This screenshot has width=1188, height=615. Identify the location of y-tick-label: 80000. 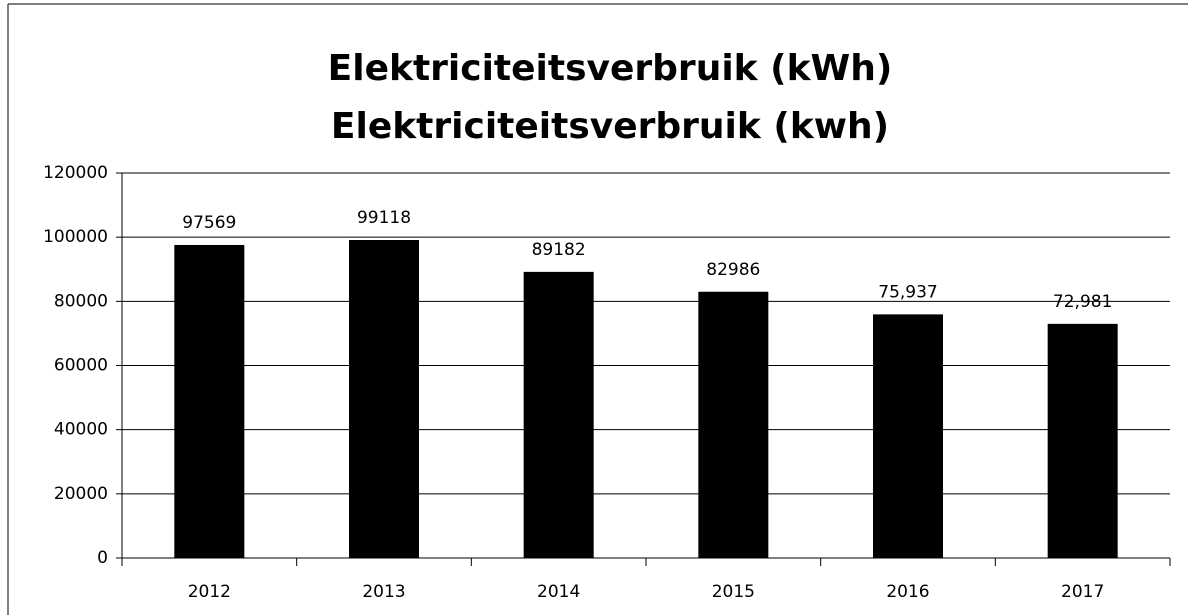
(81, 301).